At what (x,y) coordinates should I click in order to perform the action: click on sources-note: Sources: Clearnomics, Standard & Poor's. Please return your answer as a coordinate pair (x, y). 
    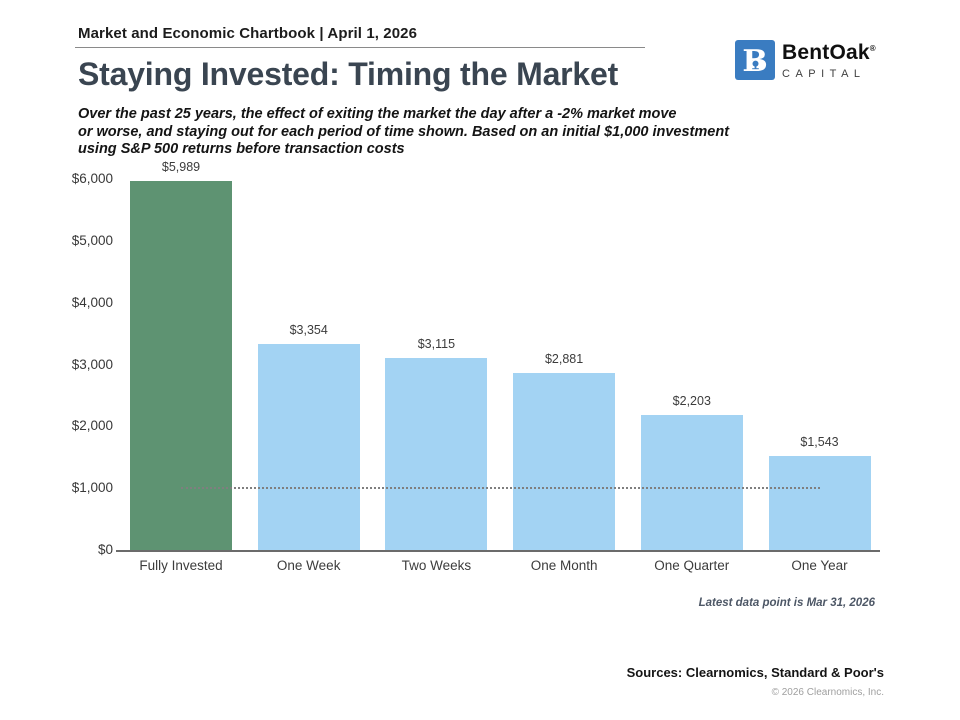
    Looking at the image, I should click on (755, 672).